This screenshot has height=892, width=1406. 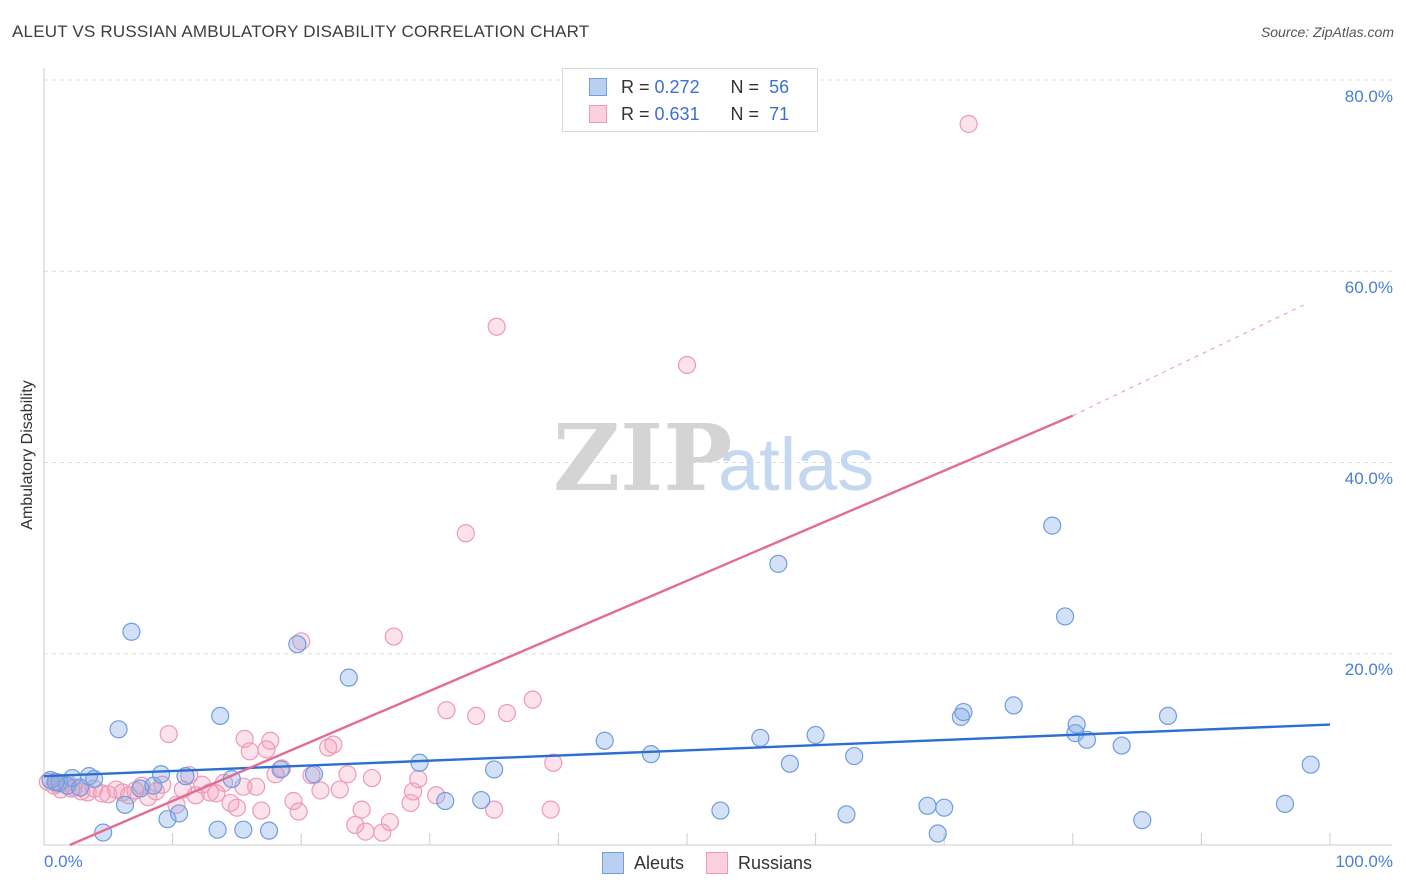 What do you see at coordinates (745, 113) in the screenshot?
I see `legend-n-label: N =` at bounding box center [745, 113].